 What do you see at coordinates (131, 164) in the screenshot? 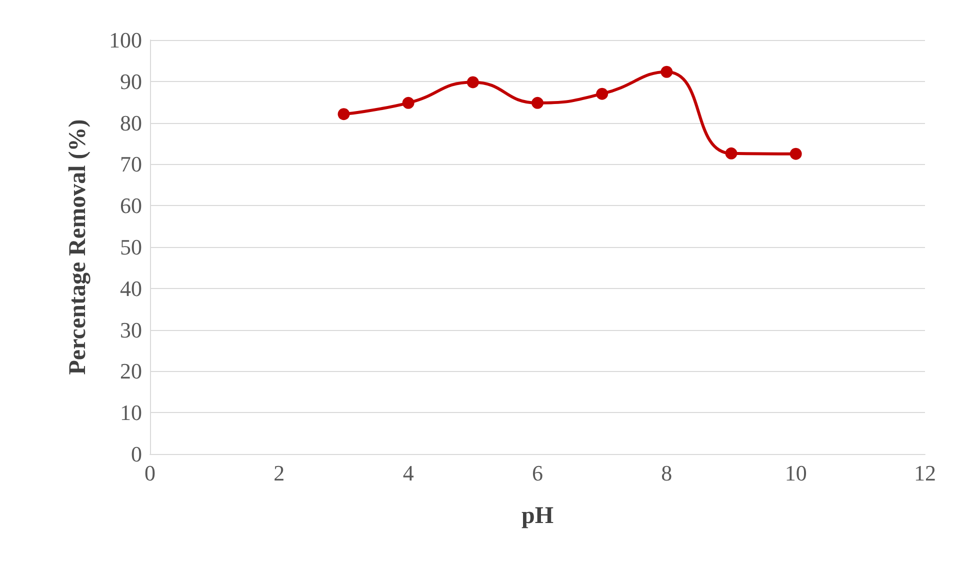
I see `y-tick-label: 70` at bounding box center [131, 164].